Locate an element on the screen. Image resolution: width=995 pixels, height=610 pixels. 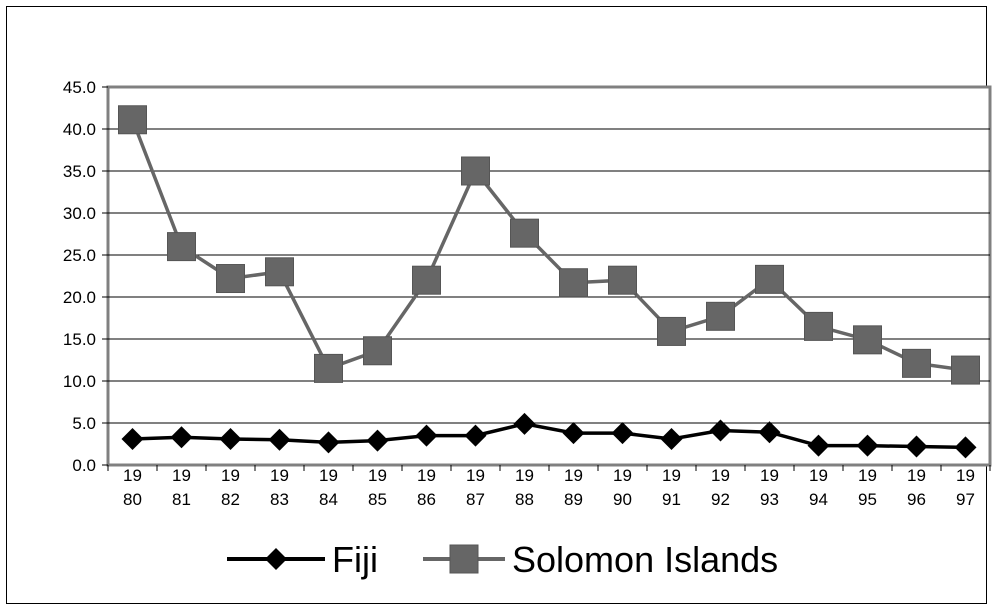
x-tick-label-bottom: 92 is located at coordinates (720, 499).